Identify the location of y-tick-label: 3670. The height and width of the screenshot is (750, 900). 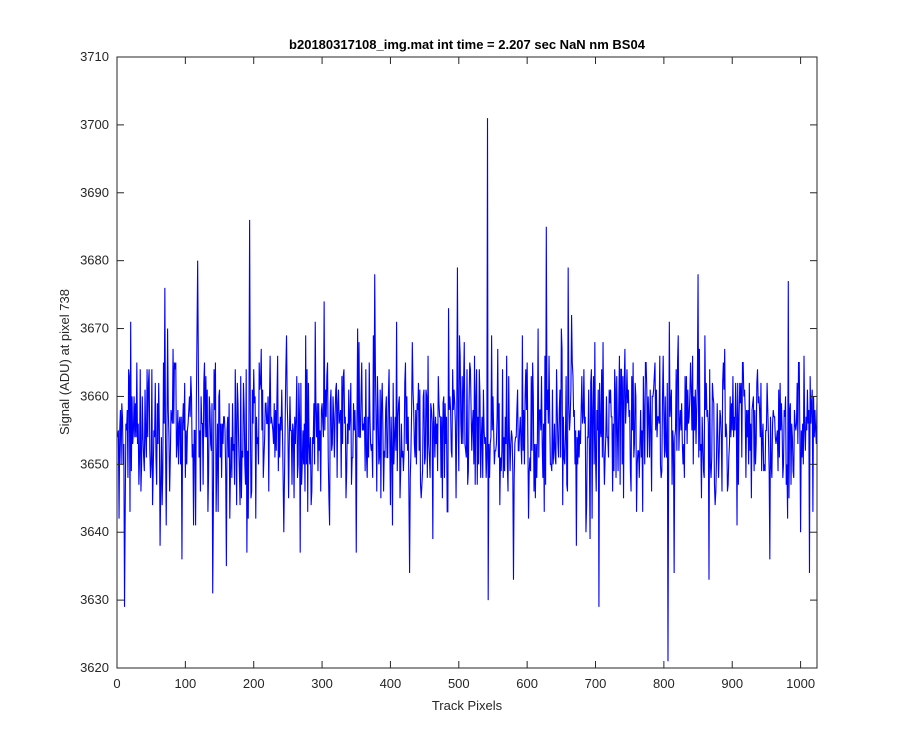
(94, 328).